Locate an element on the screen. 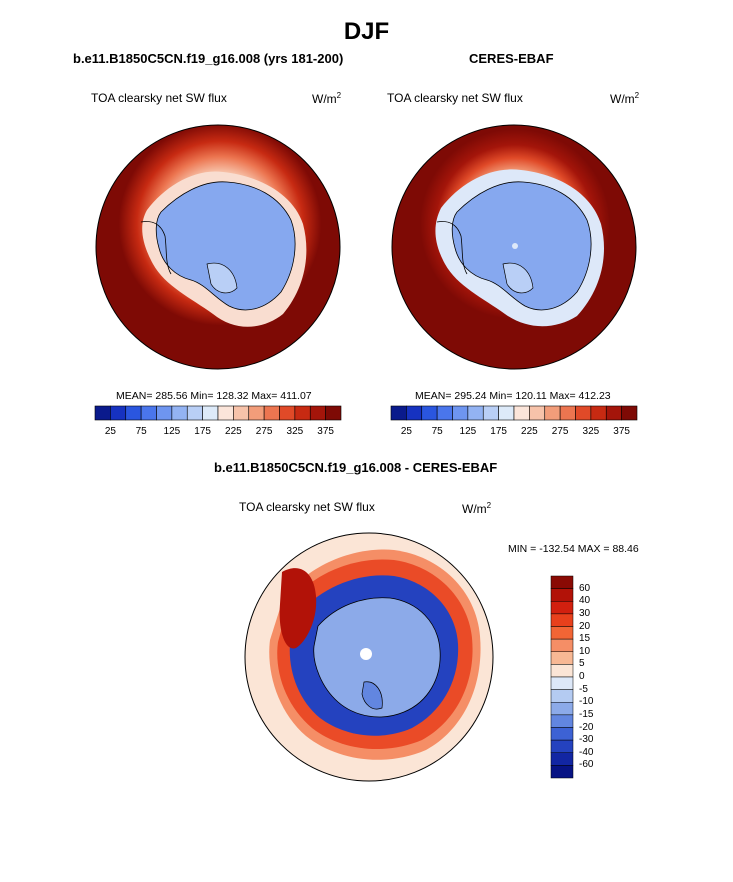 The width and height of the screenshot is (733, 882). panel-2-variable-label: TOA clearsky net SW flux is located at coordinates (455, 98).